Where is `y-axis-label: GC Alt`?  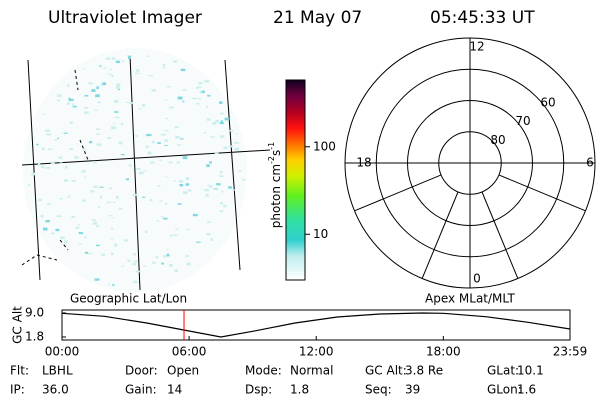 y-axis-label: GC Alt is located at coordinates (18, 325).